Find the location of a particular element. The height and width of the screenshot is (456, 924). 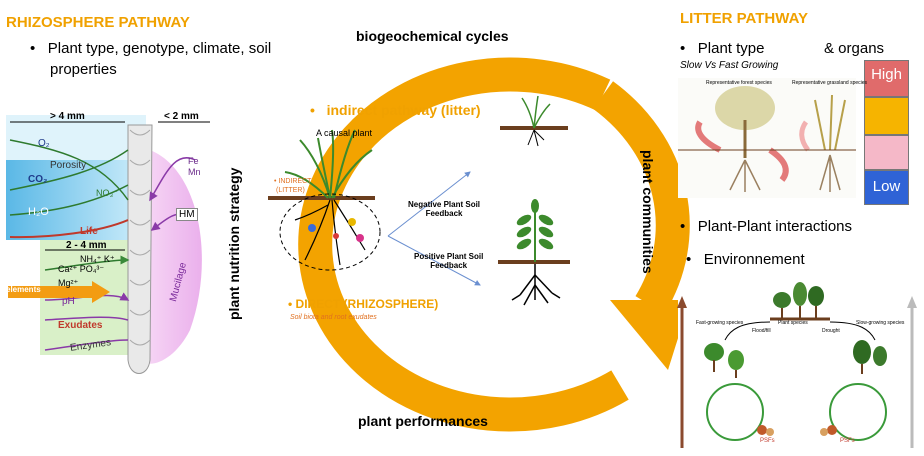

rhizosphere-title: RHIZOSPHERE PATHWAY is located at coordinates (98, 22).